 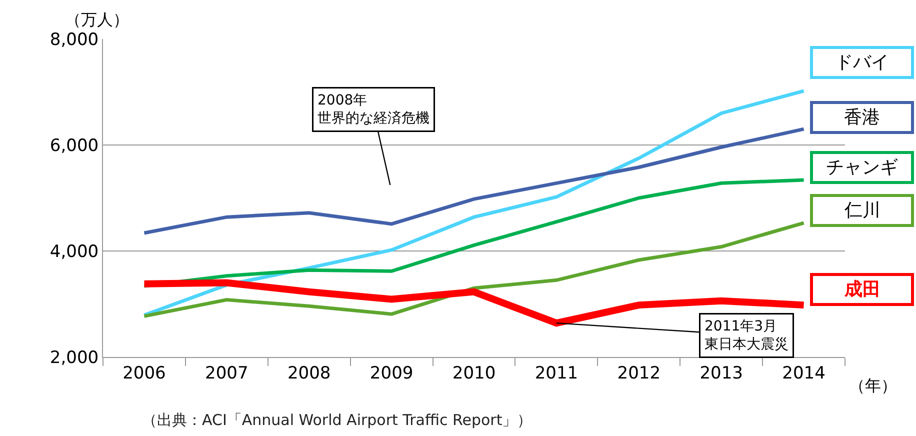 I want to click on series-label: チャンギ, so click(x=862, y=167).